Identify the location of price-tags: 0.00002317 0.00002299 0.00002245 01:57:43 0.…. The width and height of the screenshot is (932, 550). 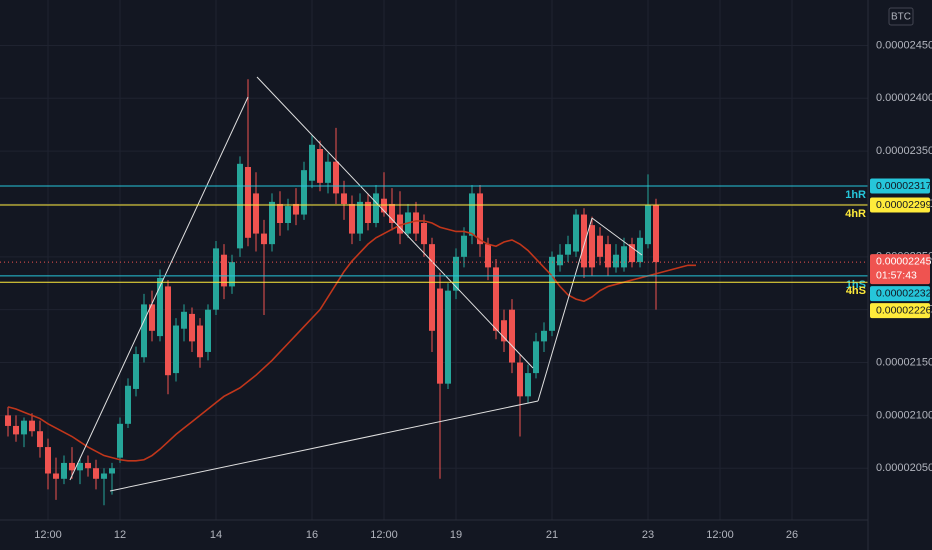
(901, 248).